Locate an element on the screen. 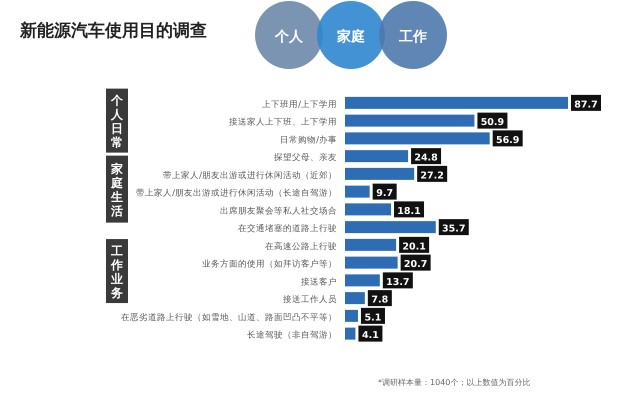 This screenshot has height=393, width=640. data-label: 24.8 is located at coordinates (426, 158).